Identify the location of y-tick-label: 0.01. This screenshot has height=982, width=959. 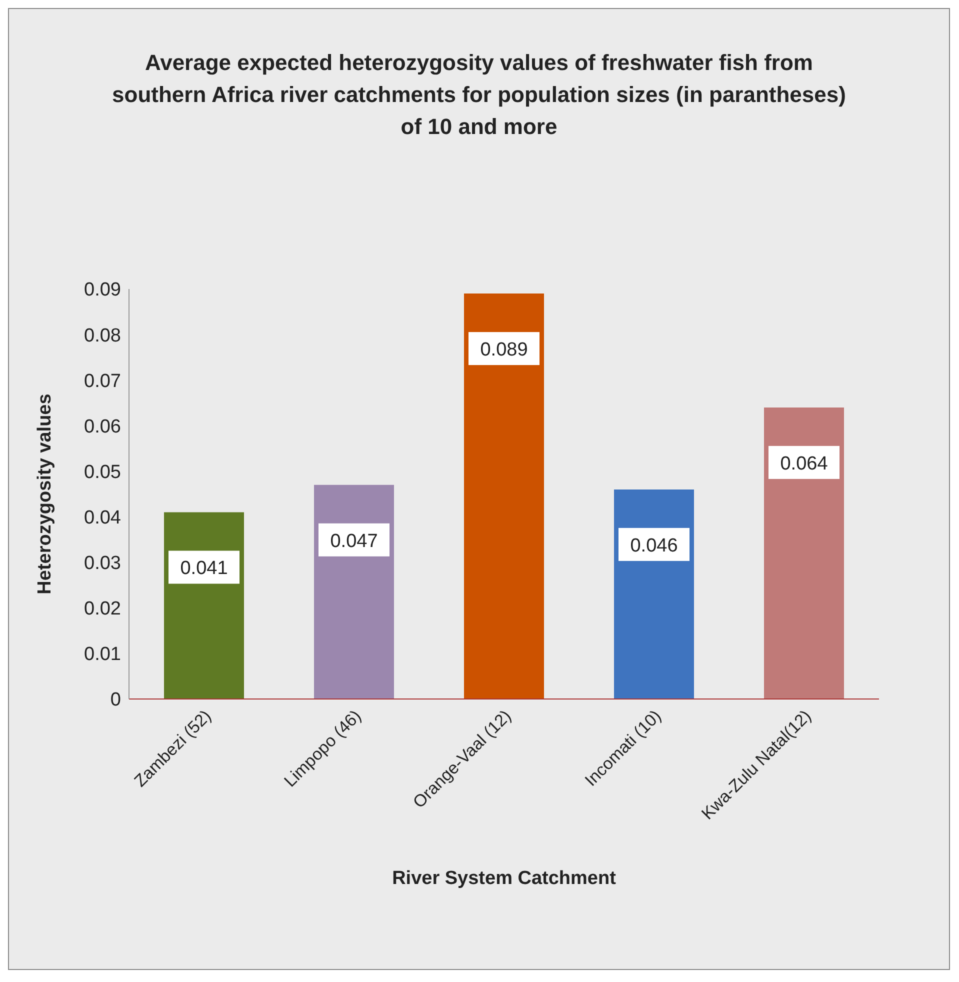
(102, 655).